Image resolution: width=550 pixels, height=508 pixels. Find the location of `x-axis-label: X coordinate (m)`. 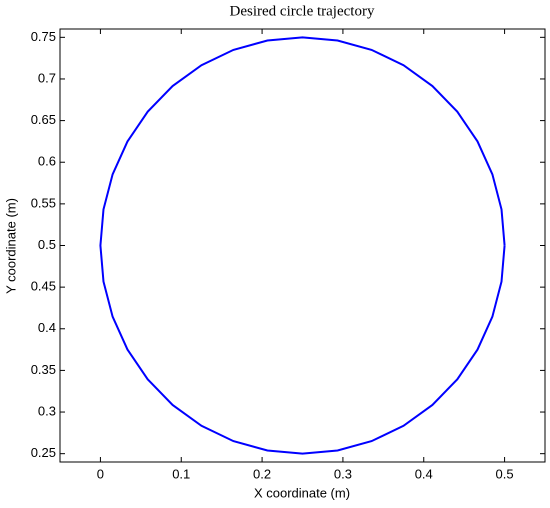

x-axis-label: X coordinate (m) is located at coordinates (302, 492).